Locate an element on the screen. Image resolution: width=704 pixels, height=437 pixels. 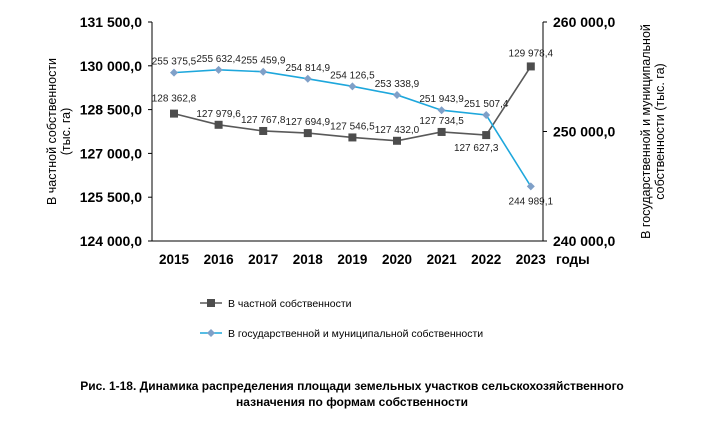
data-label: 254 814,9 is located at coordinates (308, 68).